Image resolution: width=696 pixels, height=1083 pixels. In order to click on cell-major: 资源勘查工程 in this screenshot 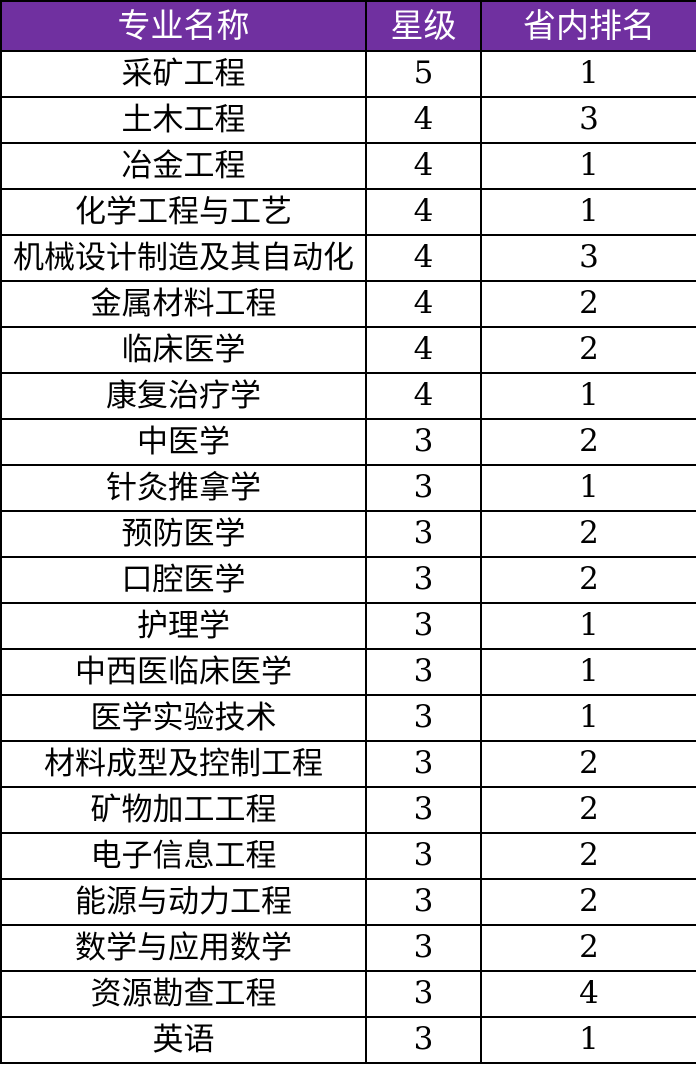, I will do `click(183, 994)`.